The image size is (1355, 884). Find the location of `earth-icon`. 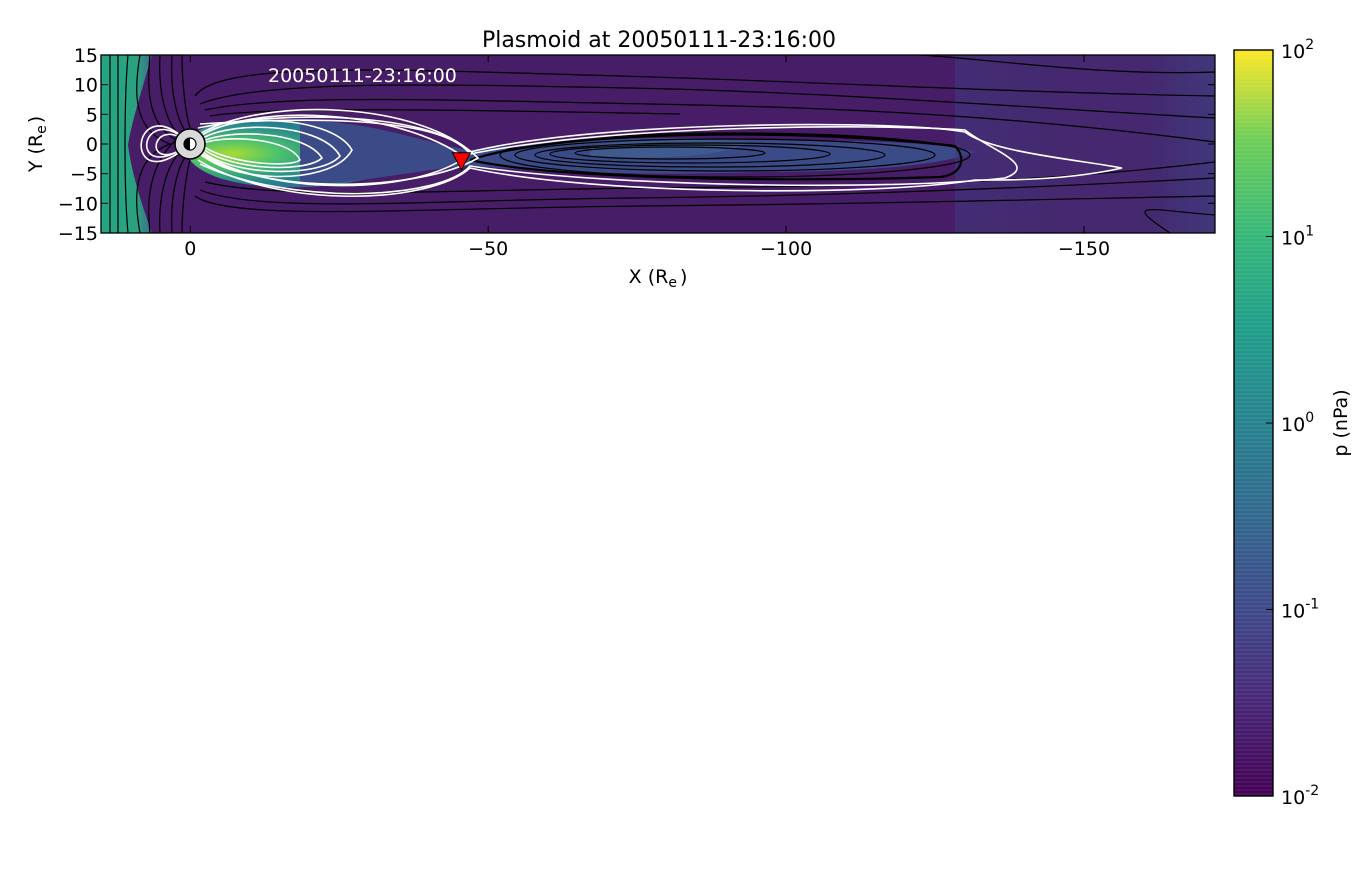

earth-icon is located at coordinates (190, 144).